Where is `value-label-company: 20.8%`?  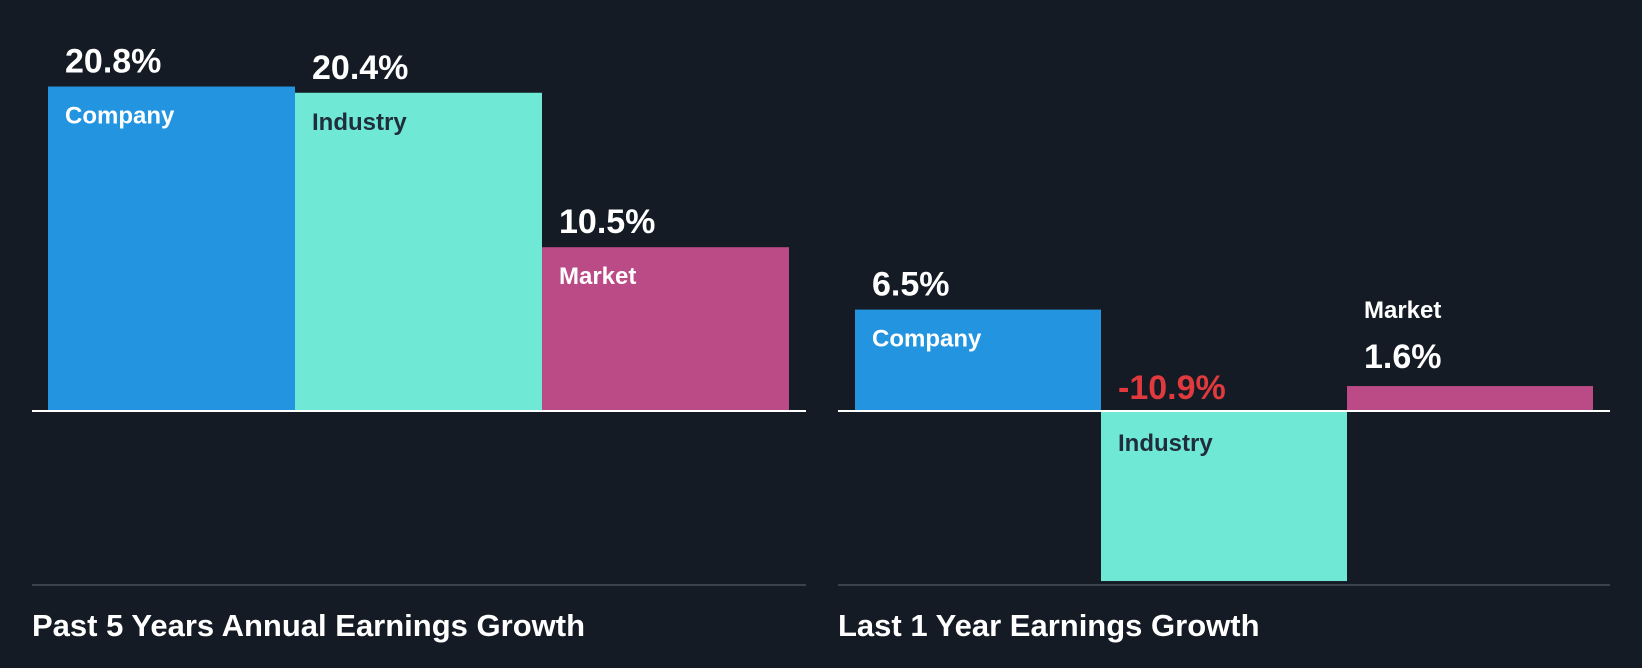
value-label-company: 20.8% is located at coordinates (113, 62).